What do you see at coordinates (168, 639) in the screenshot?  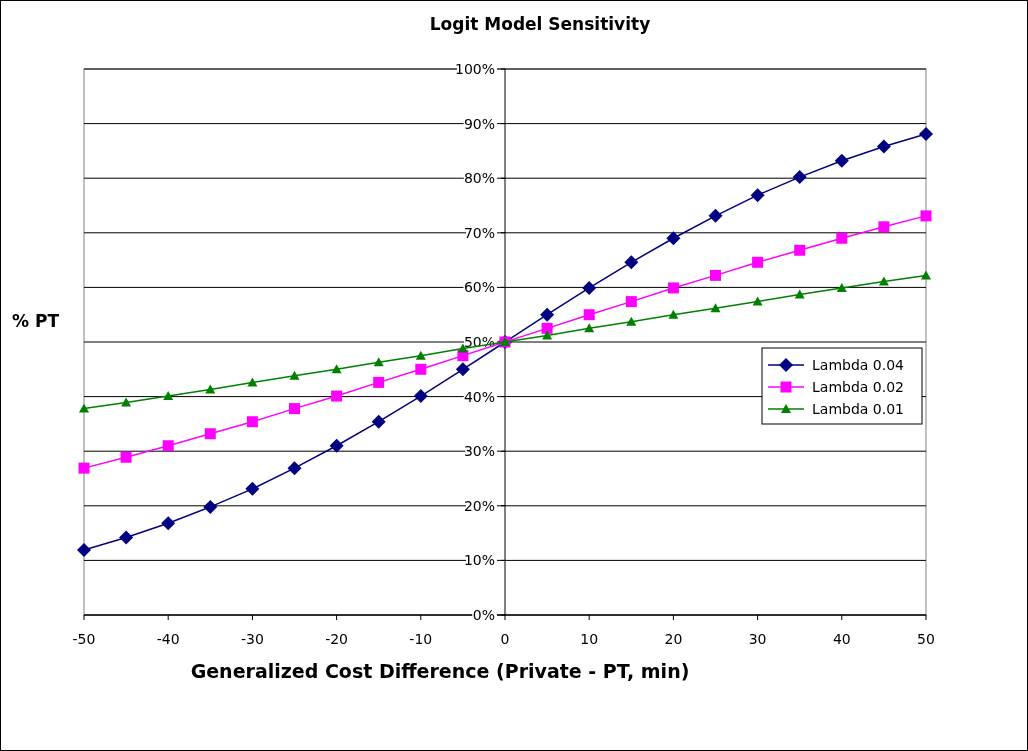 I see `x-tick-label: -40` at bounding box center [168, 639].